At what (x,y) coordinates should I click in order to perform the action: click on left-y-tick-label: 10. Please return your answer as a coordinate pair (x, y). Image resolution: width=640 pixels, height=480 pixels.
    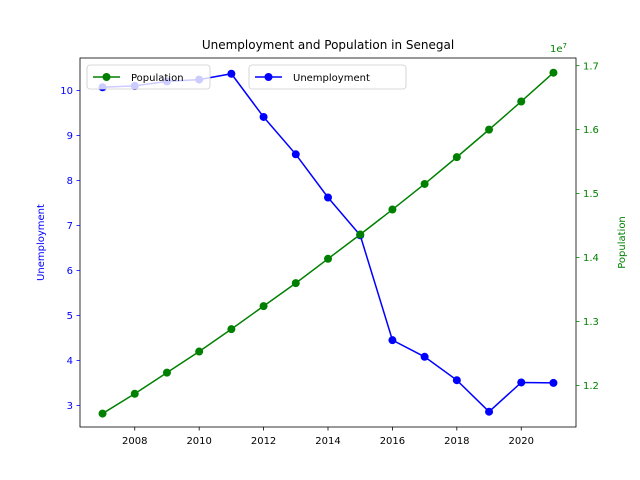
    Looking at the image, I should click on (66, 91).